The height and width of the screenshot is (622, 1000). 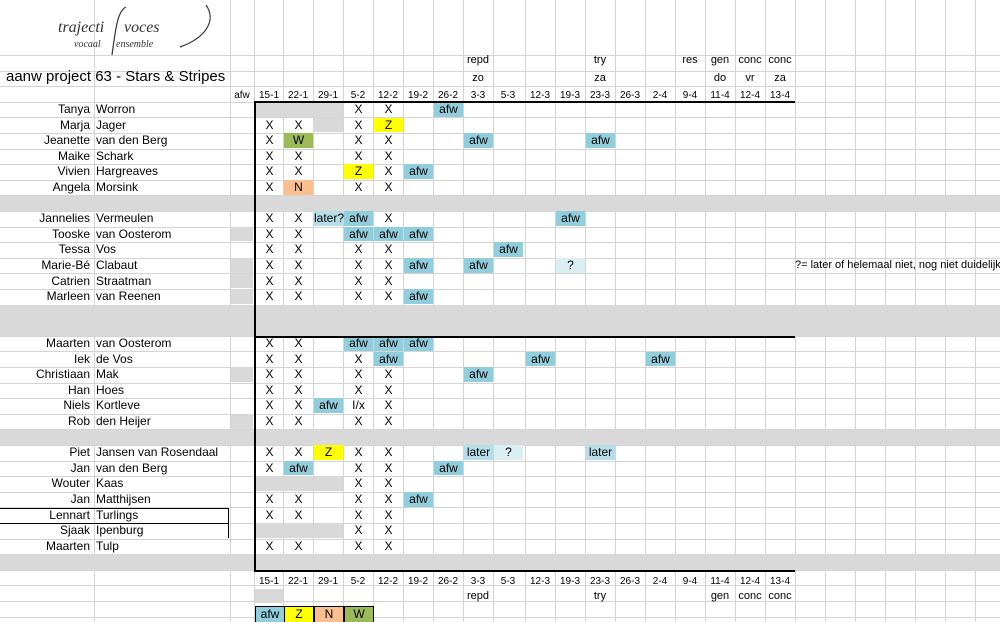 I want to click on last-name: de Vos, so click(x=114, y=359).